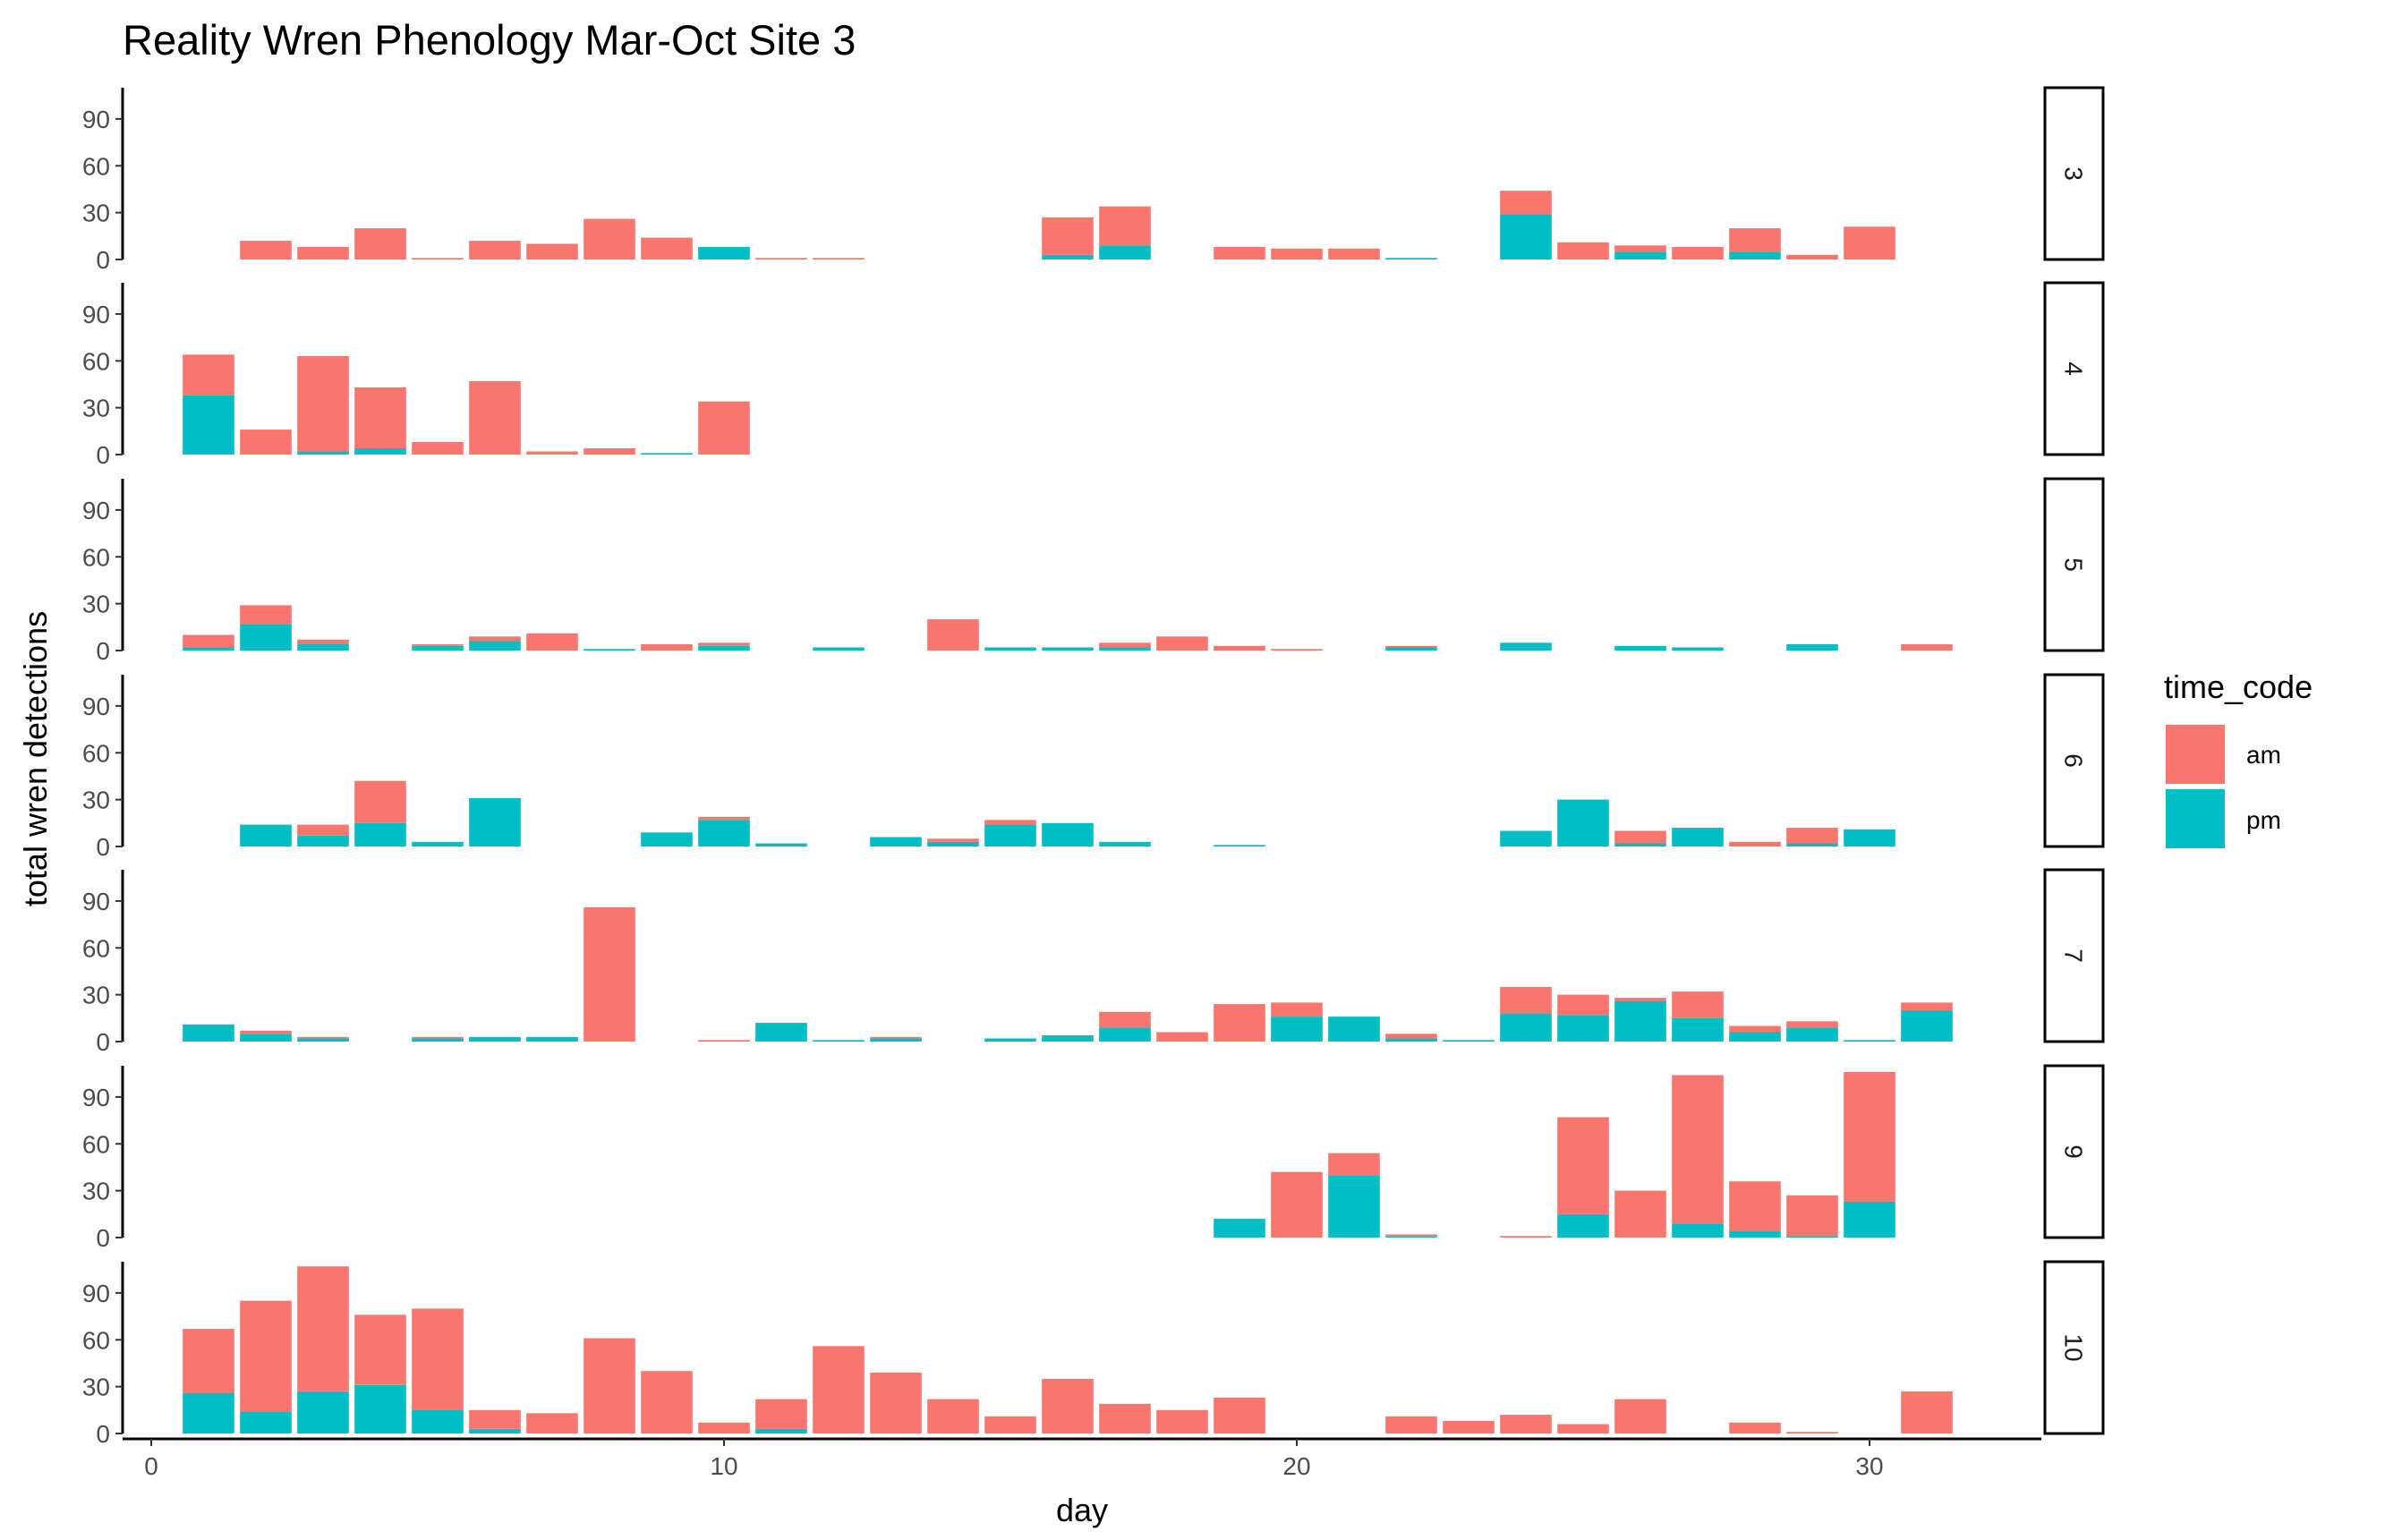  What do you see at coordinates (2239, 758) in the screenshot?
I see `legend: time_code am pm` at bounding box center [2239, 758].